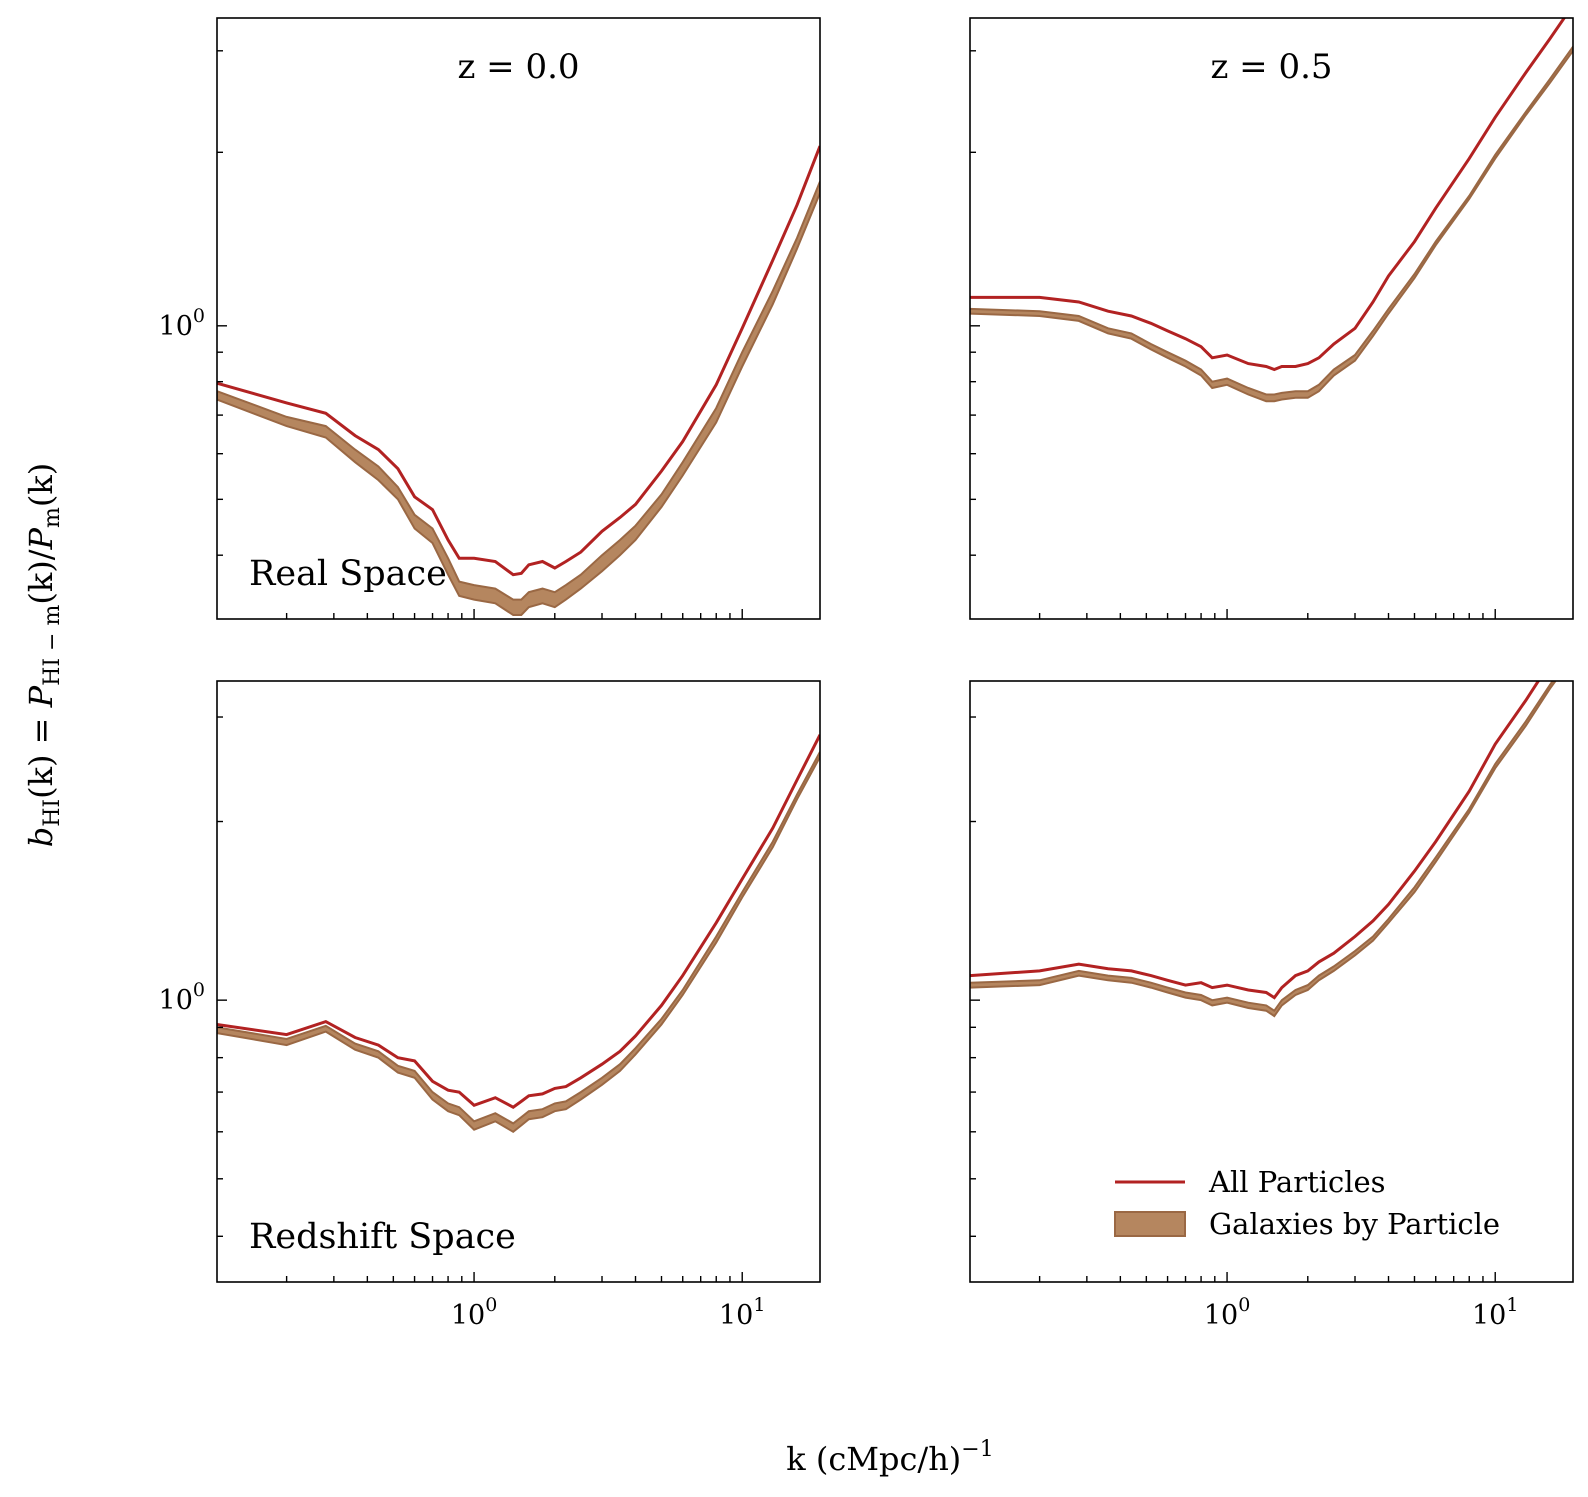 This screenshot has width=1588, height=1497. What do you see at coordinates (1297, 1182) in the screenshot?
I see `legend-label-all-particles: All Particles` at bounding box center [1297, 1182].